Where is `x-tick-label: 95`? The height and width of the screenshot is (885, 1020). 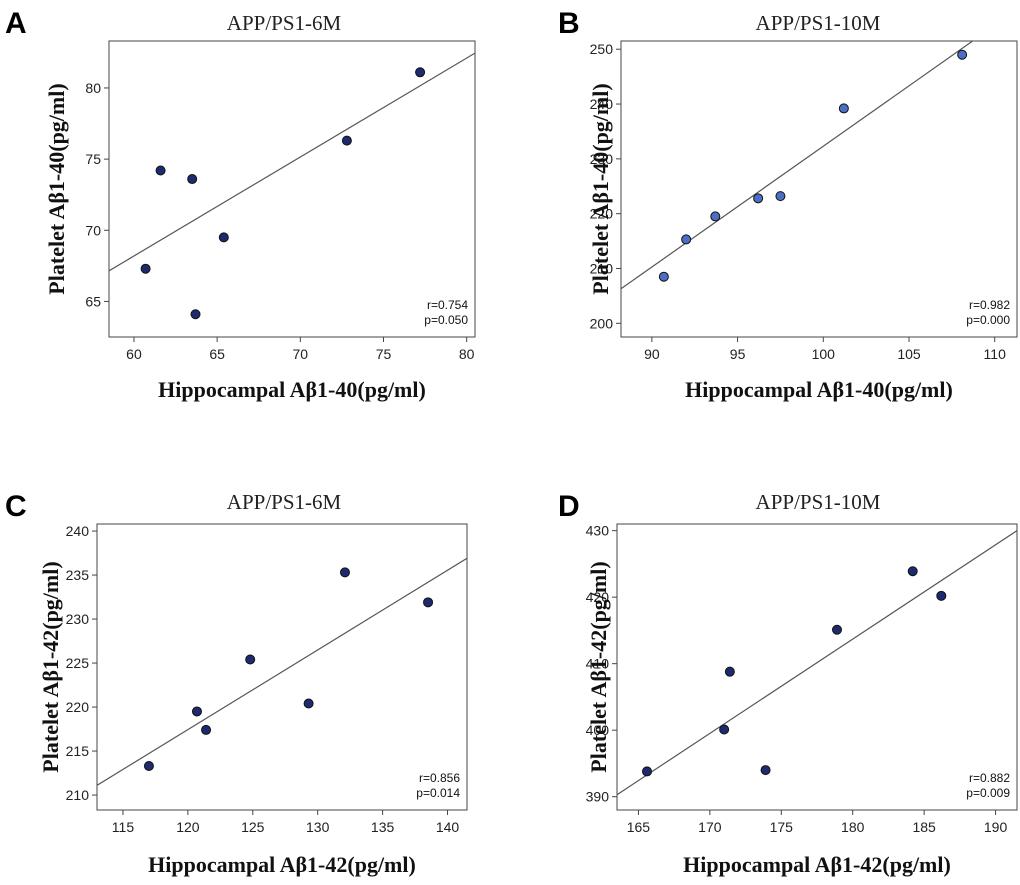 x-tick-label: 95 is located at coordinates (738, 354).